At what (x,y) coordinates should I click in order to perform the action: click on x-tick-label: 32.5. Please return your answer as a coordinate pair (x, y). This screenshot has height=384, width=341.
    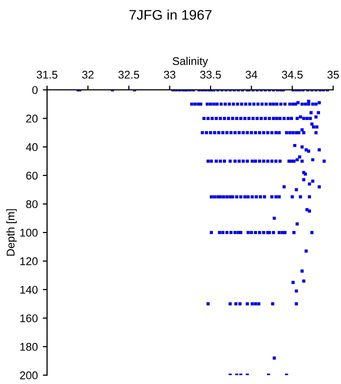
    Looking at the image, I should click on (129, 74).